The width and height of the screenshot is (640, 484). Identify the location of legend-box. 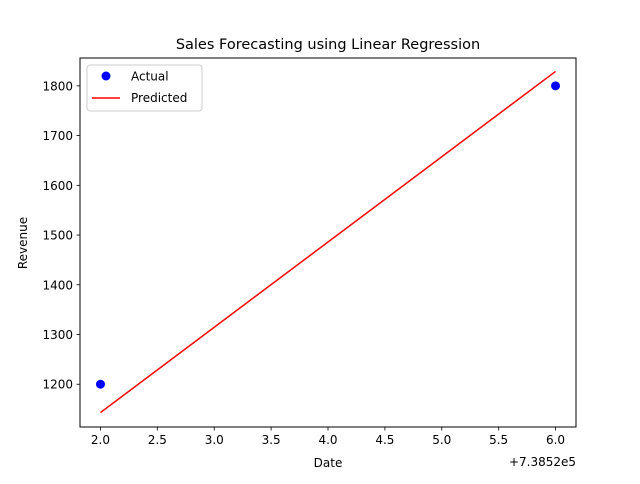
(144, 88).